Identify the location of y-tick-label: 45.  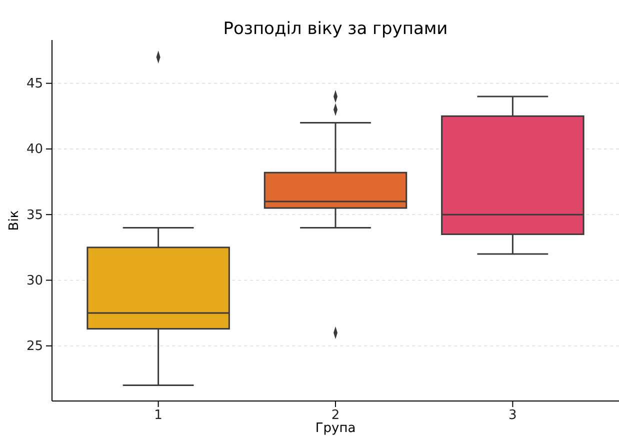
(34, 84).